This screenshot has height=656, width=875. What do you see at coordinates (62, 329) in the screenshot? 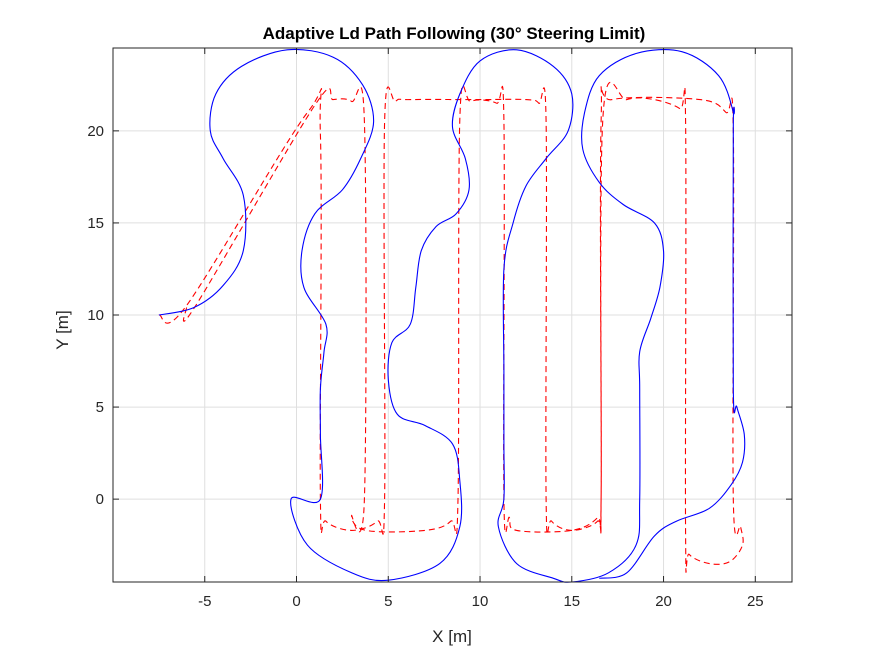
I see `y-axis-label: Y [m]` at bounding box center [62, 329].